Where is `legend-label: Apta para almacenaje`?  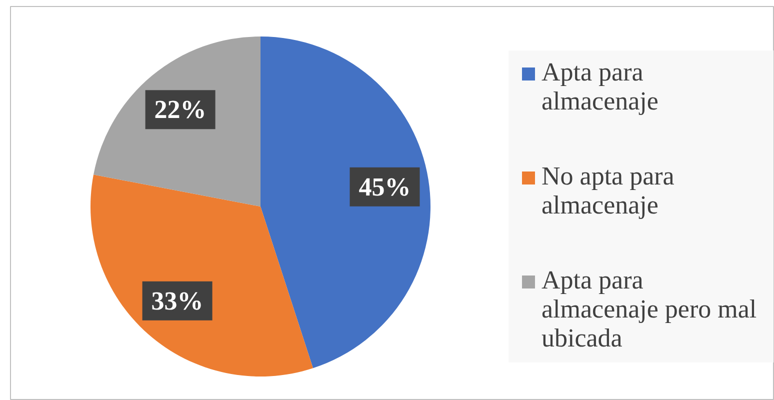 legend-label: Apta para almacenaje is located at coordinates (600, 87).